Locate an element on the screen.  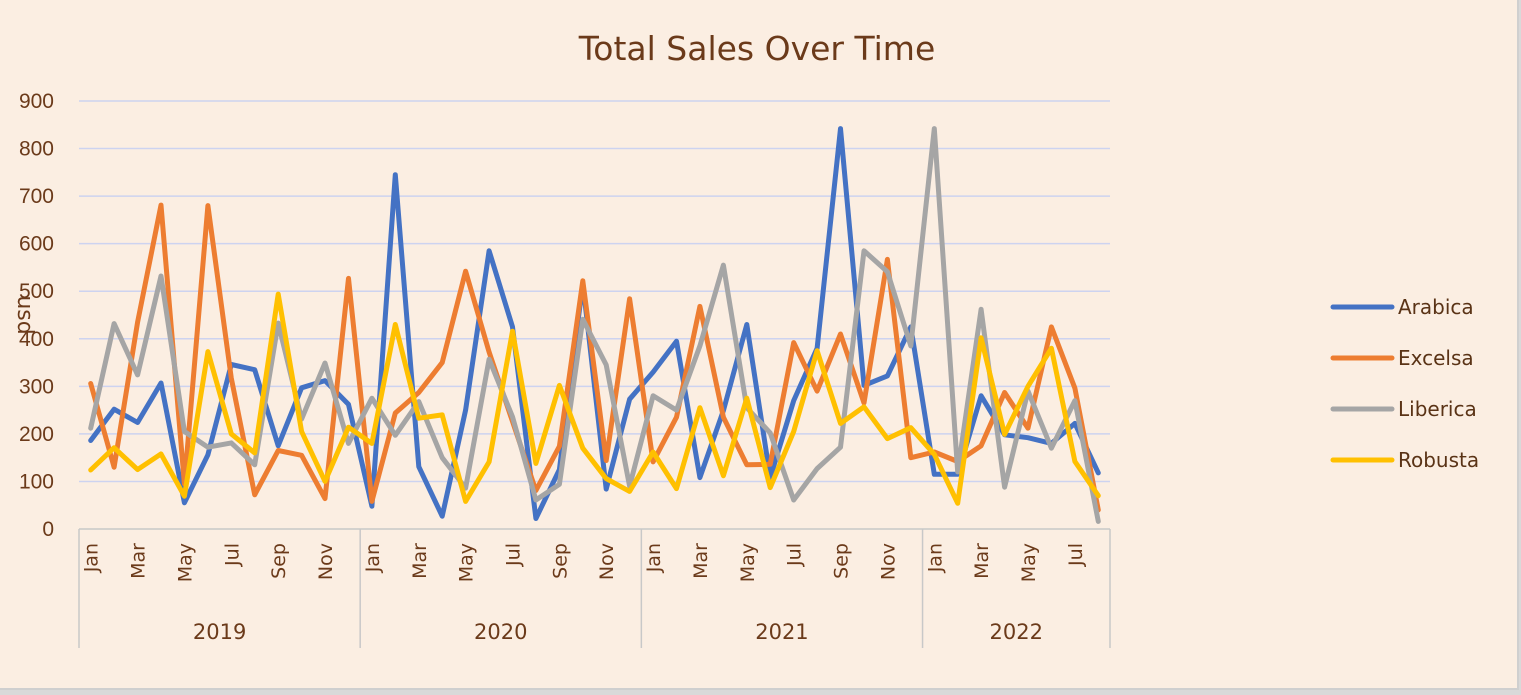
year-label: 2022 is located at coordinates (1016, 632).